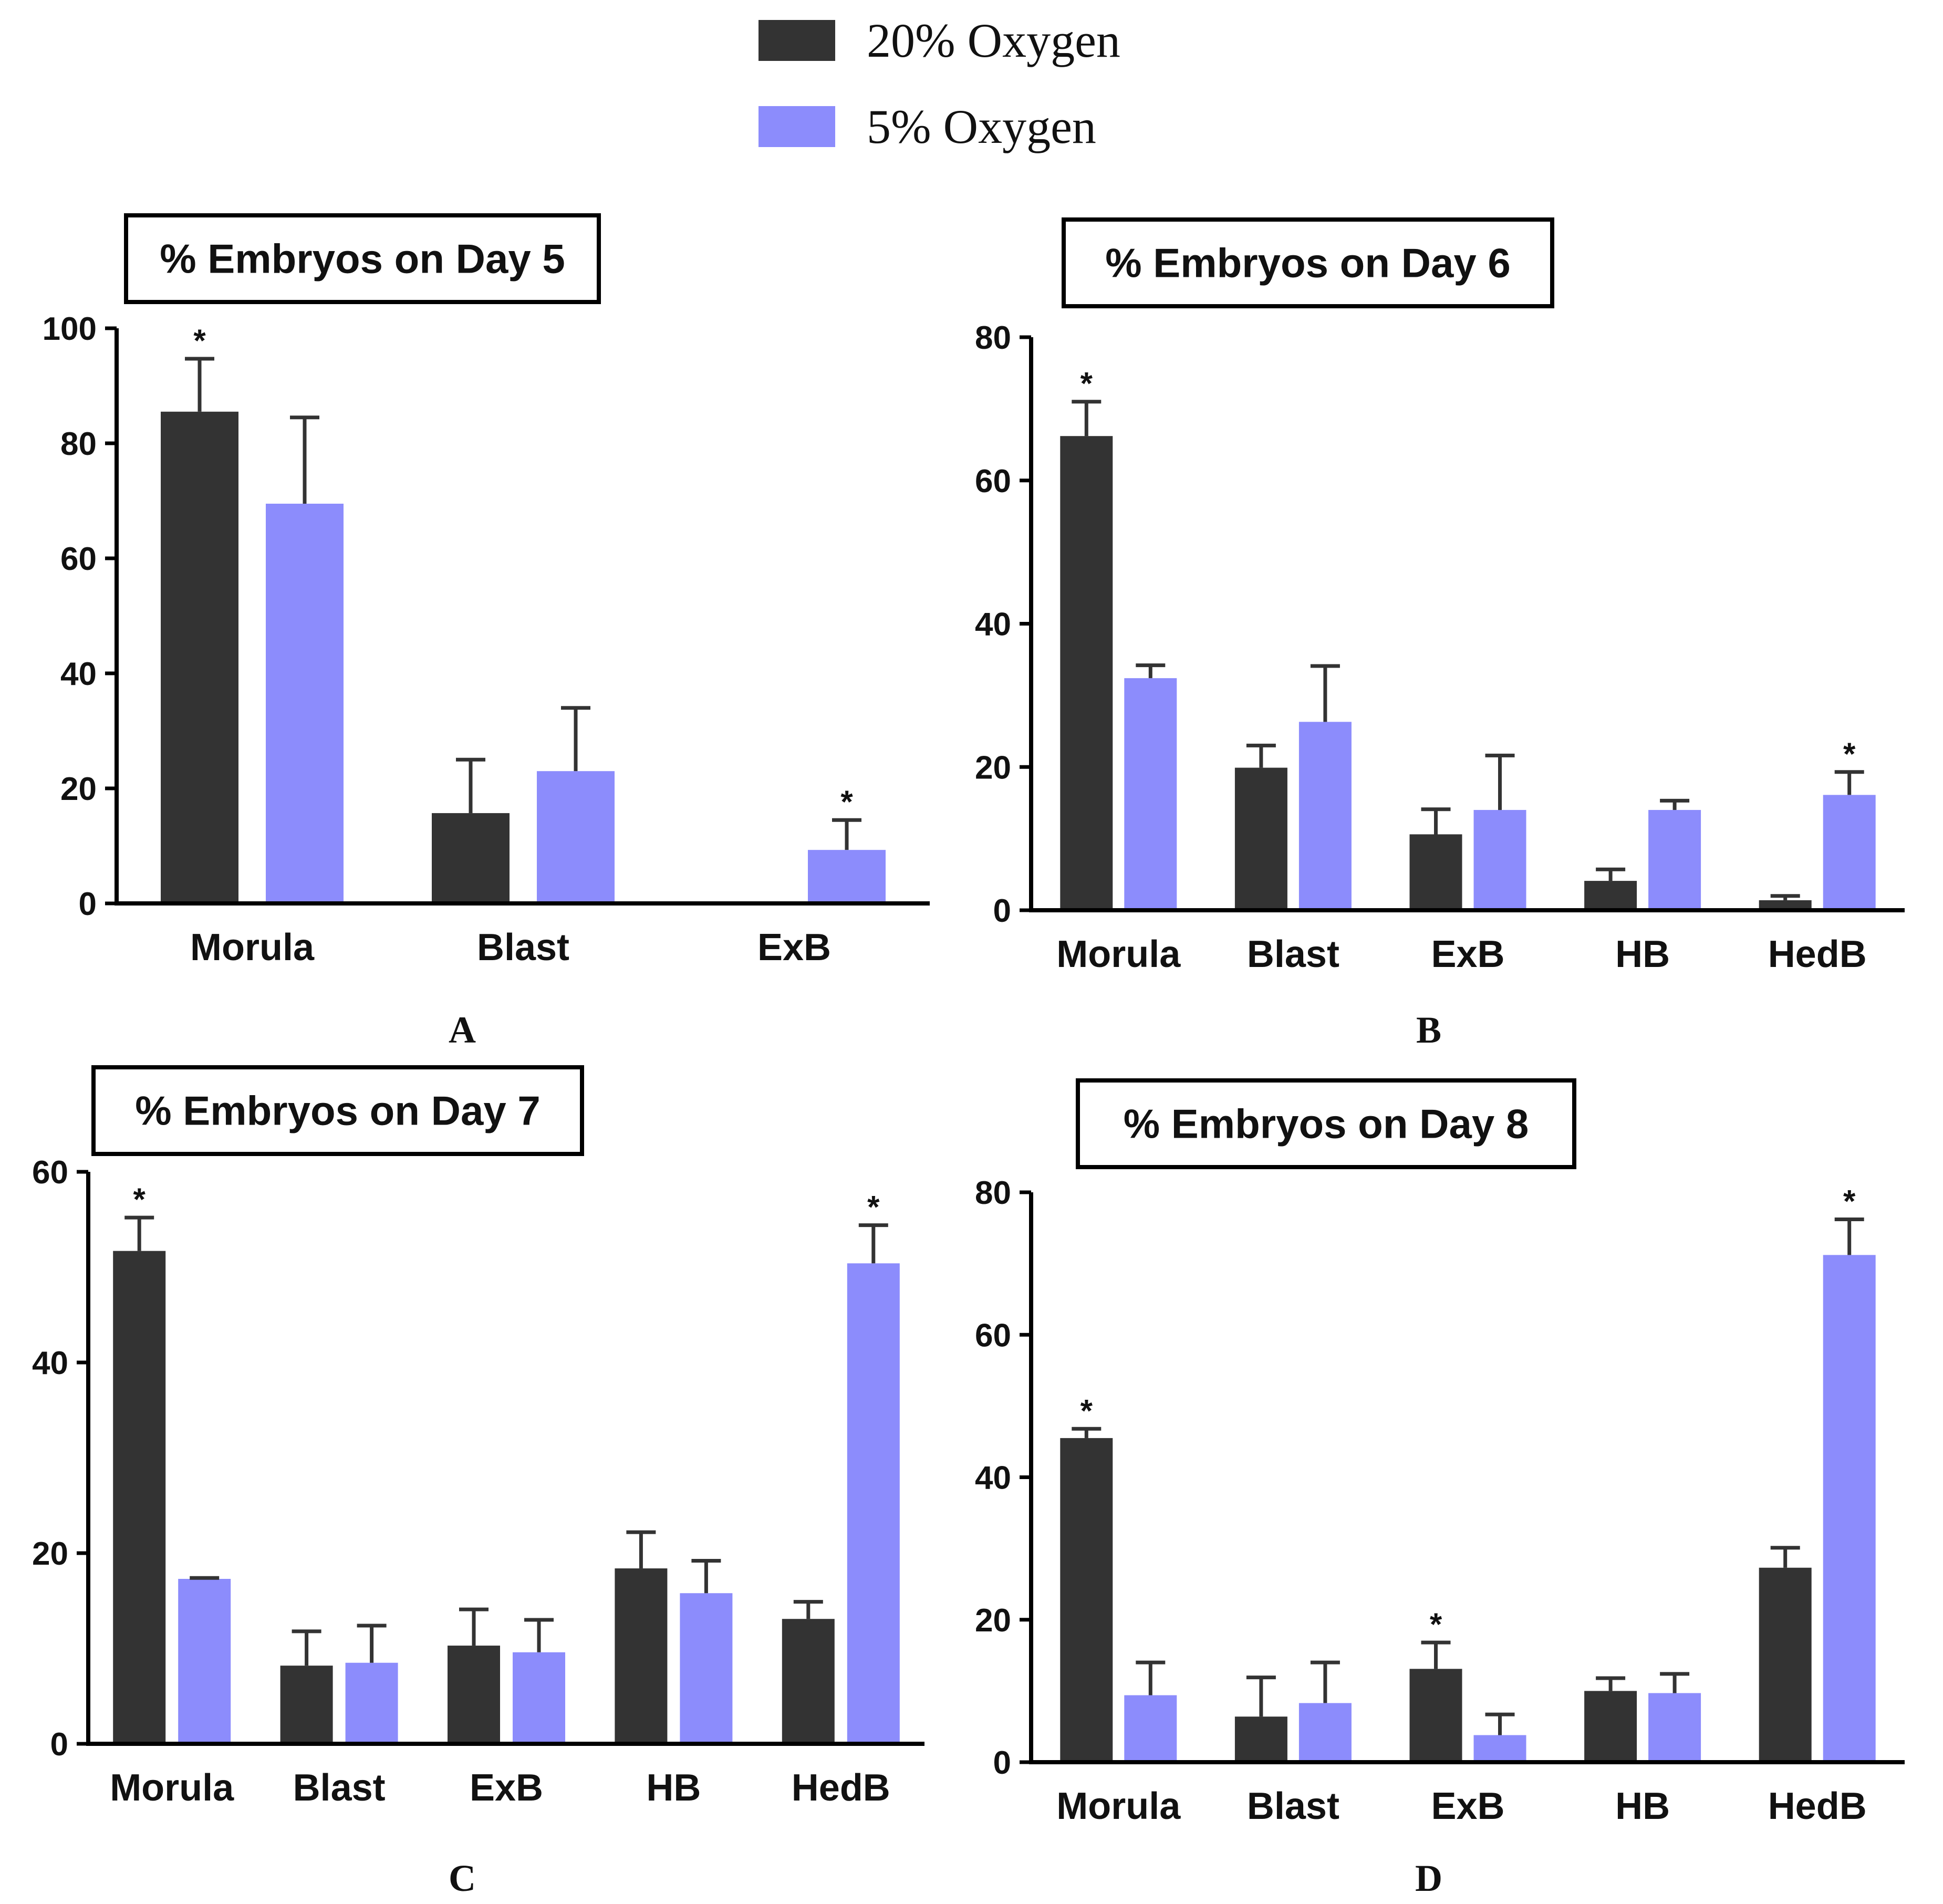  Describe the element at coordinates (797, 126) in the screenshot. I see `legend-swatch-5-oxygen` at that location.